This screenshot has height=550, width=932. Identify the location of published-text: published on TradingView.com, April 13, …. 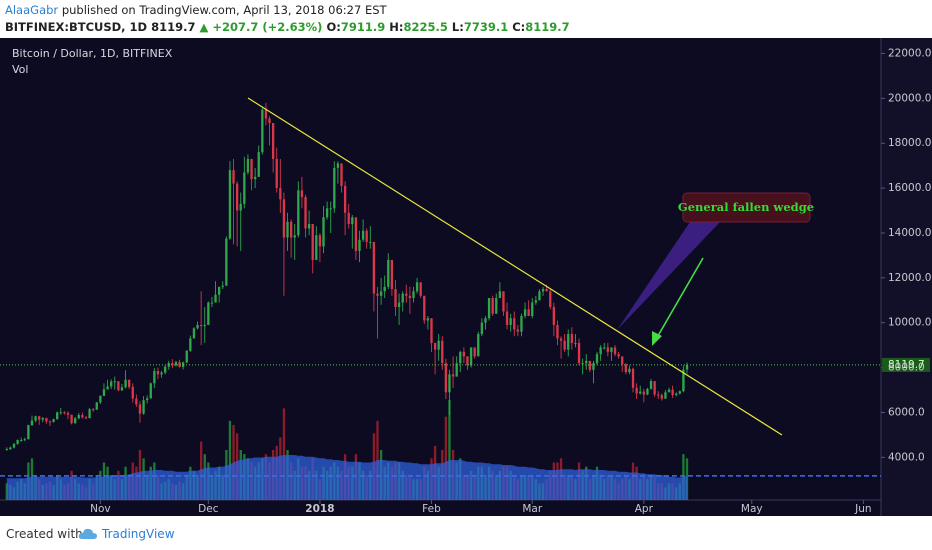
(224, 10).